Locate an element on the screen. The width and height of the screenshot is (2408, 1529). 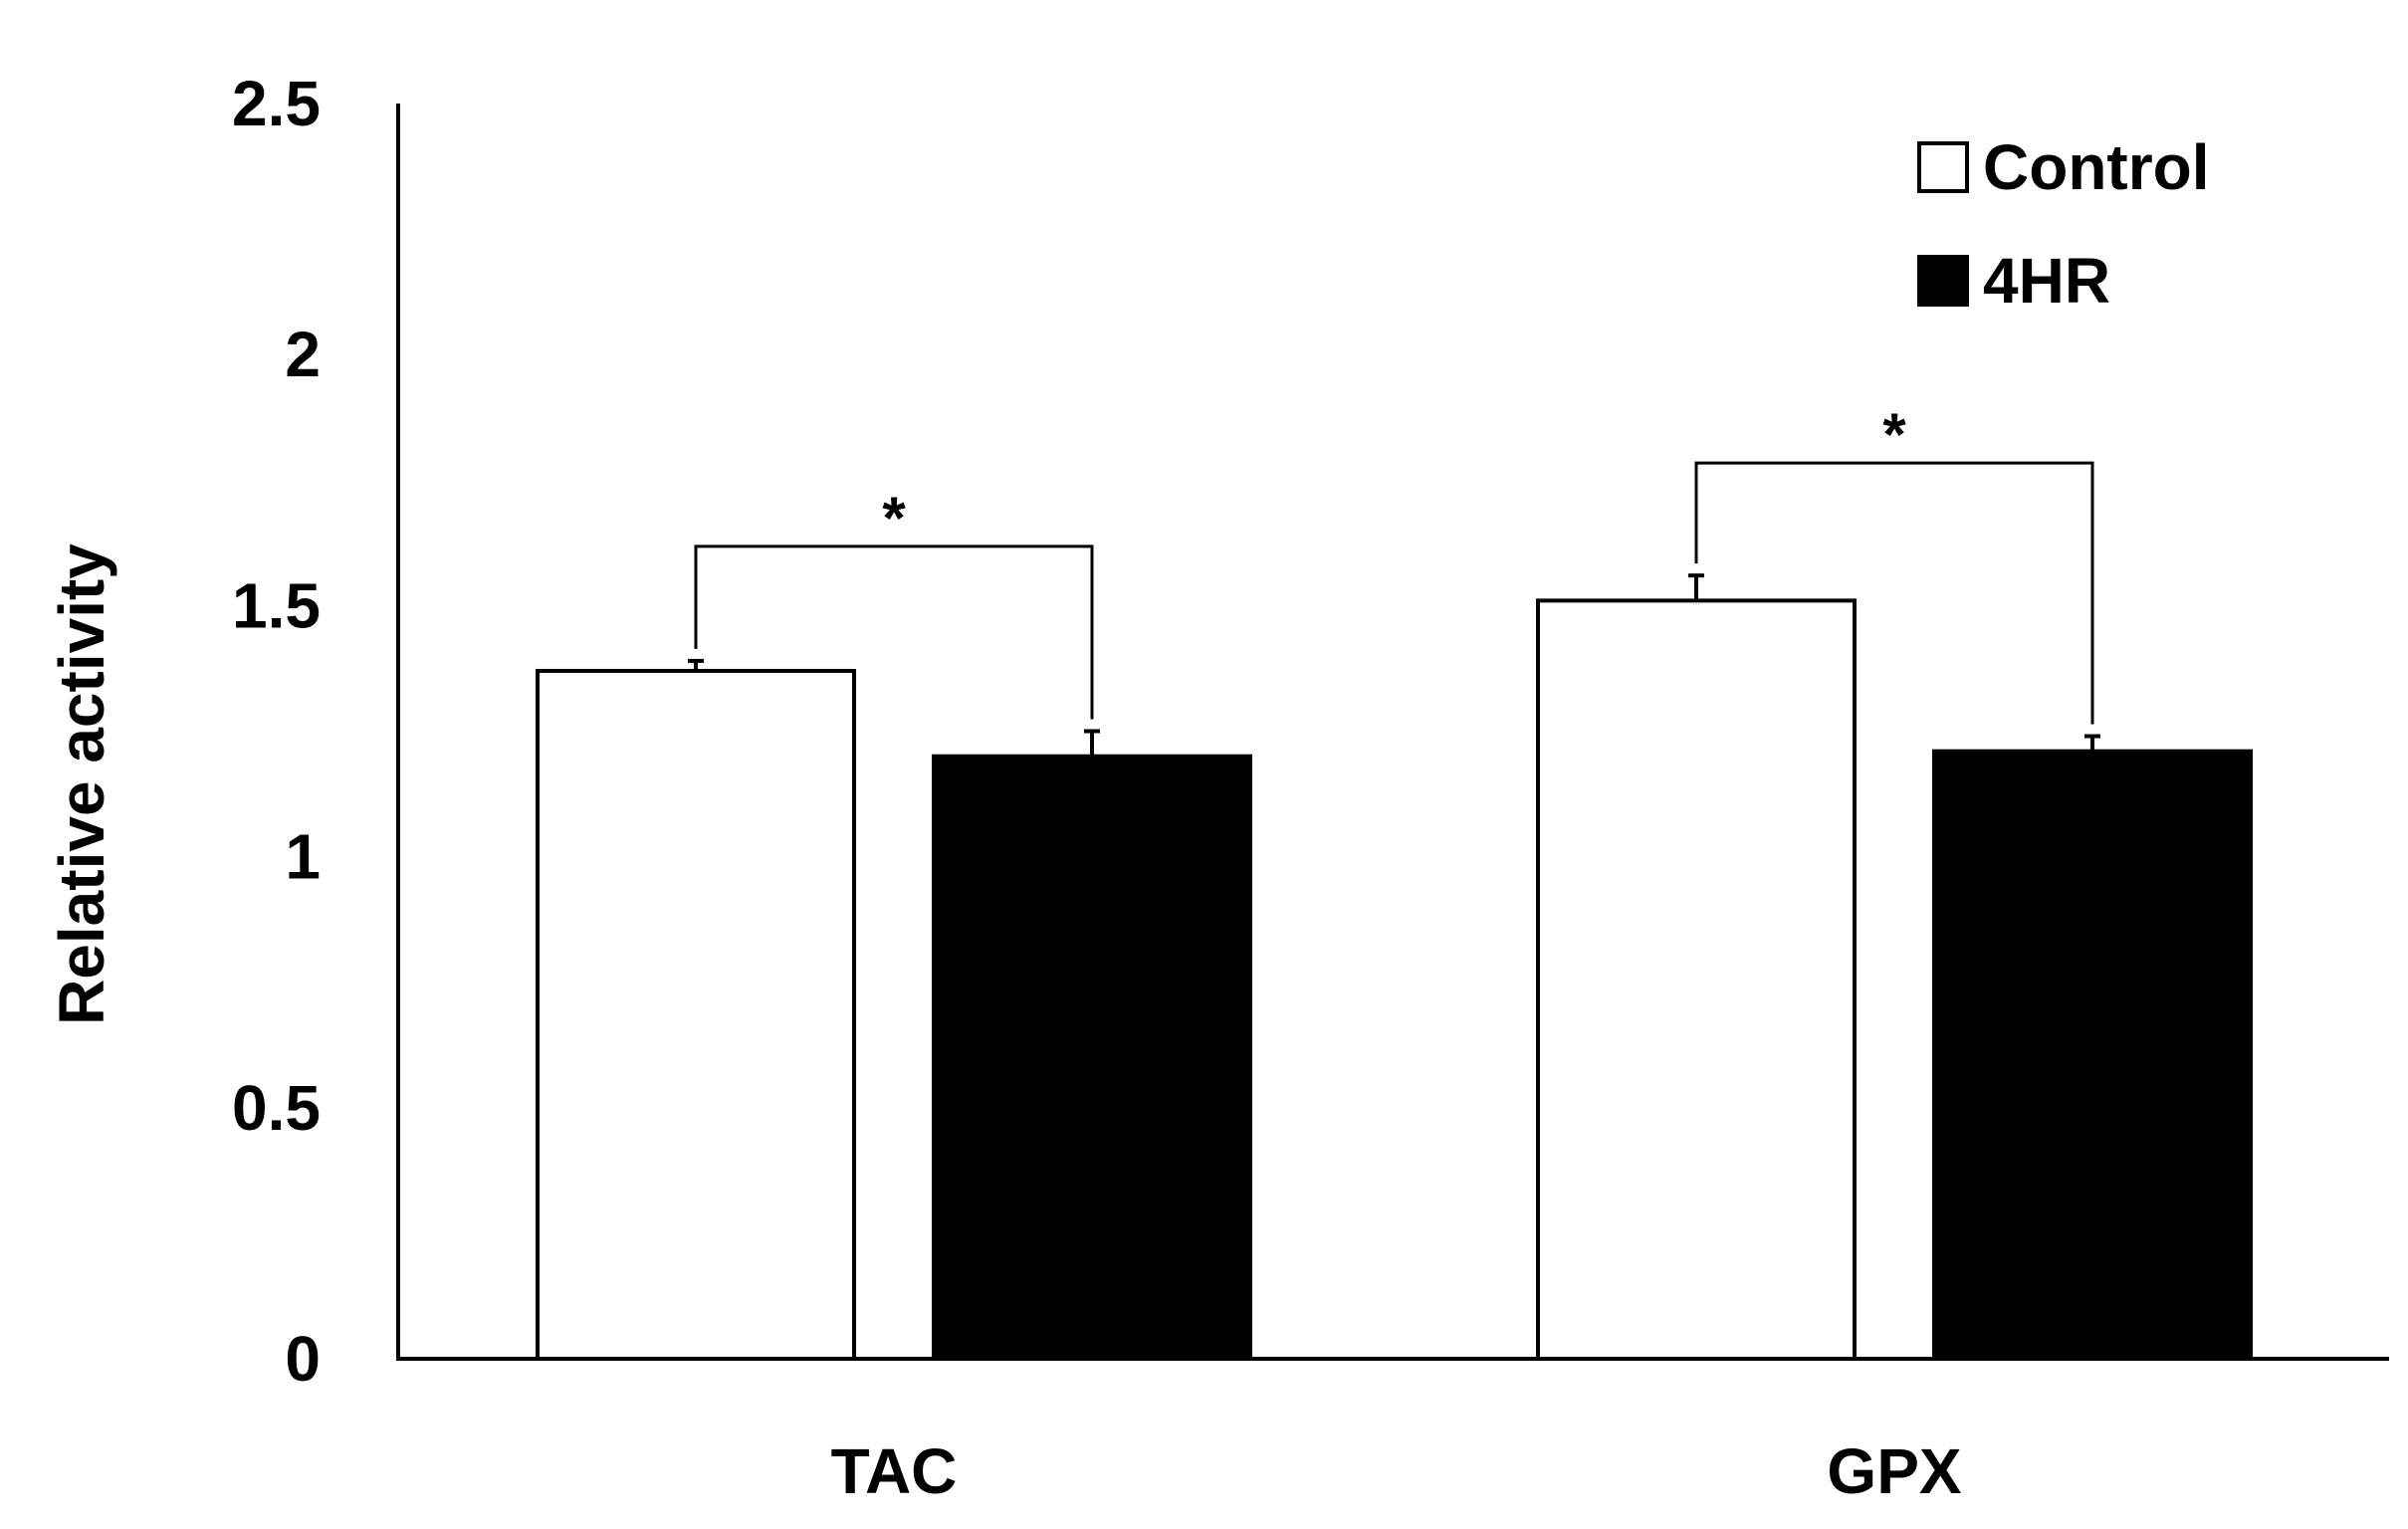
y-tick-label: 2 is located at coordinates (303, 354).